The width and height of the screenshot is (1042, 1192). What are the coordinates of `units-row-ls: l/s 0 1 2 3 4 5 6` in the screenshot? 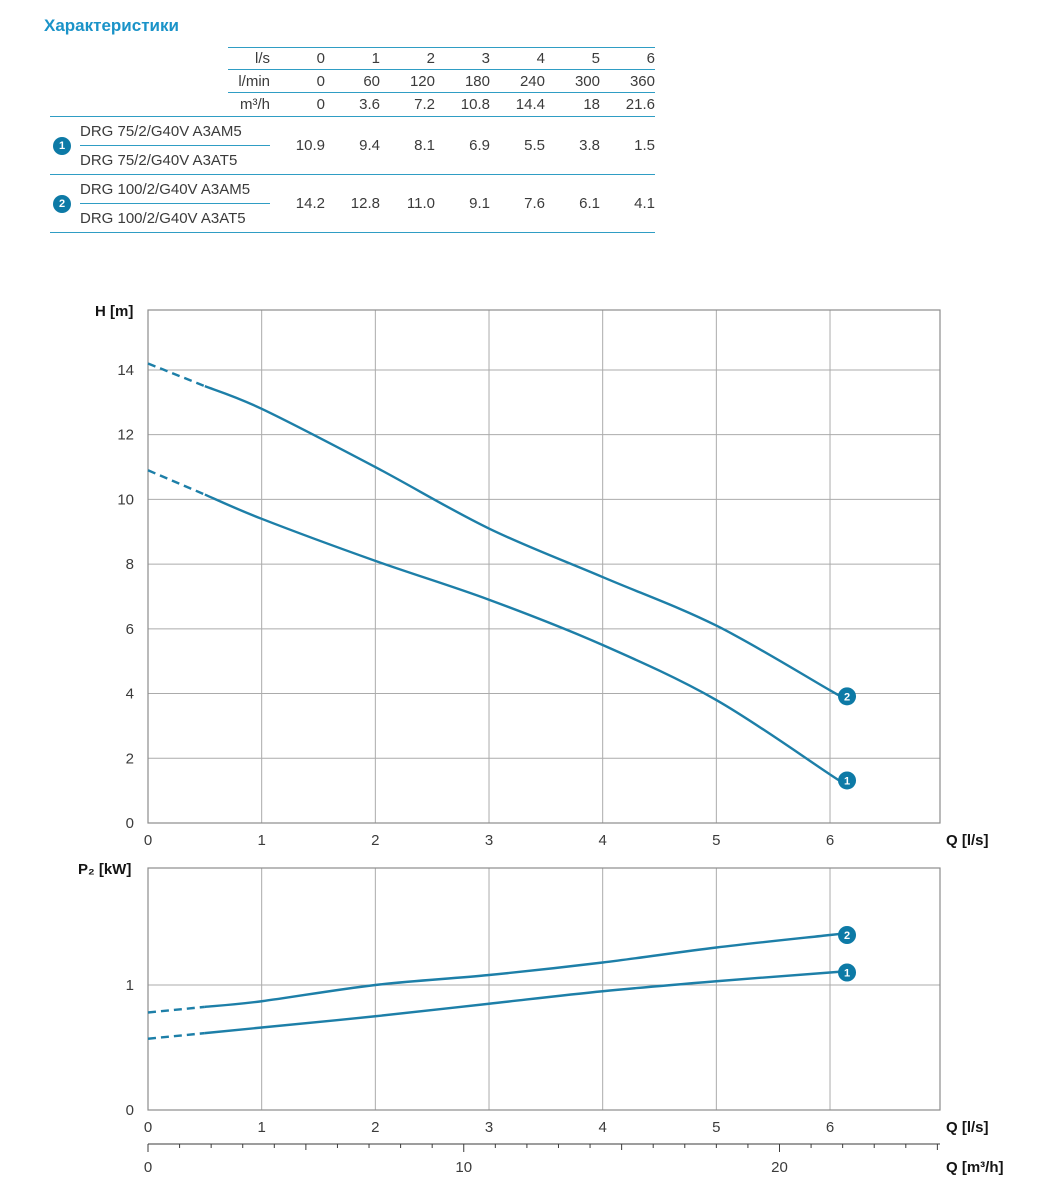 It's located at (352, 58).